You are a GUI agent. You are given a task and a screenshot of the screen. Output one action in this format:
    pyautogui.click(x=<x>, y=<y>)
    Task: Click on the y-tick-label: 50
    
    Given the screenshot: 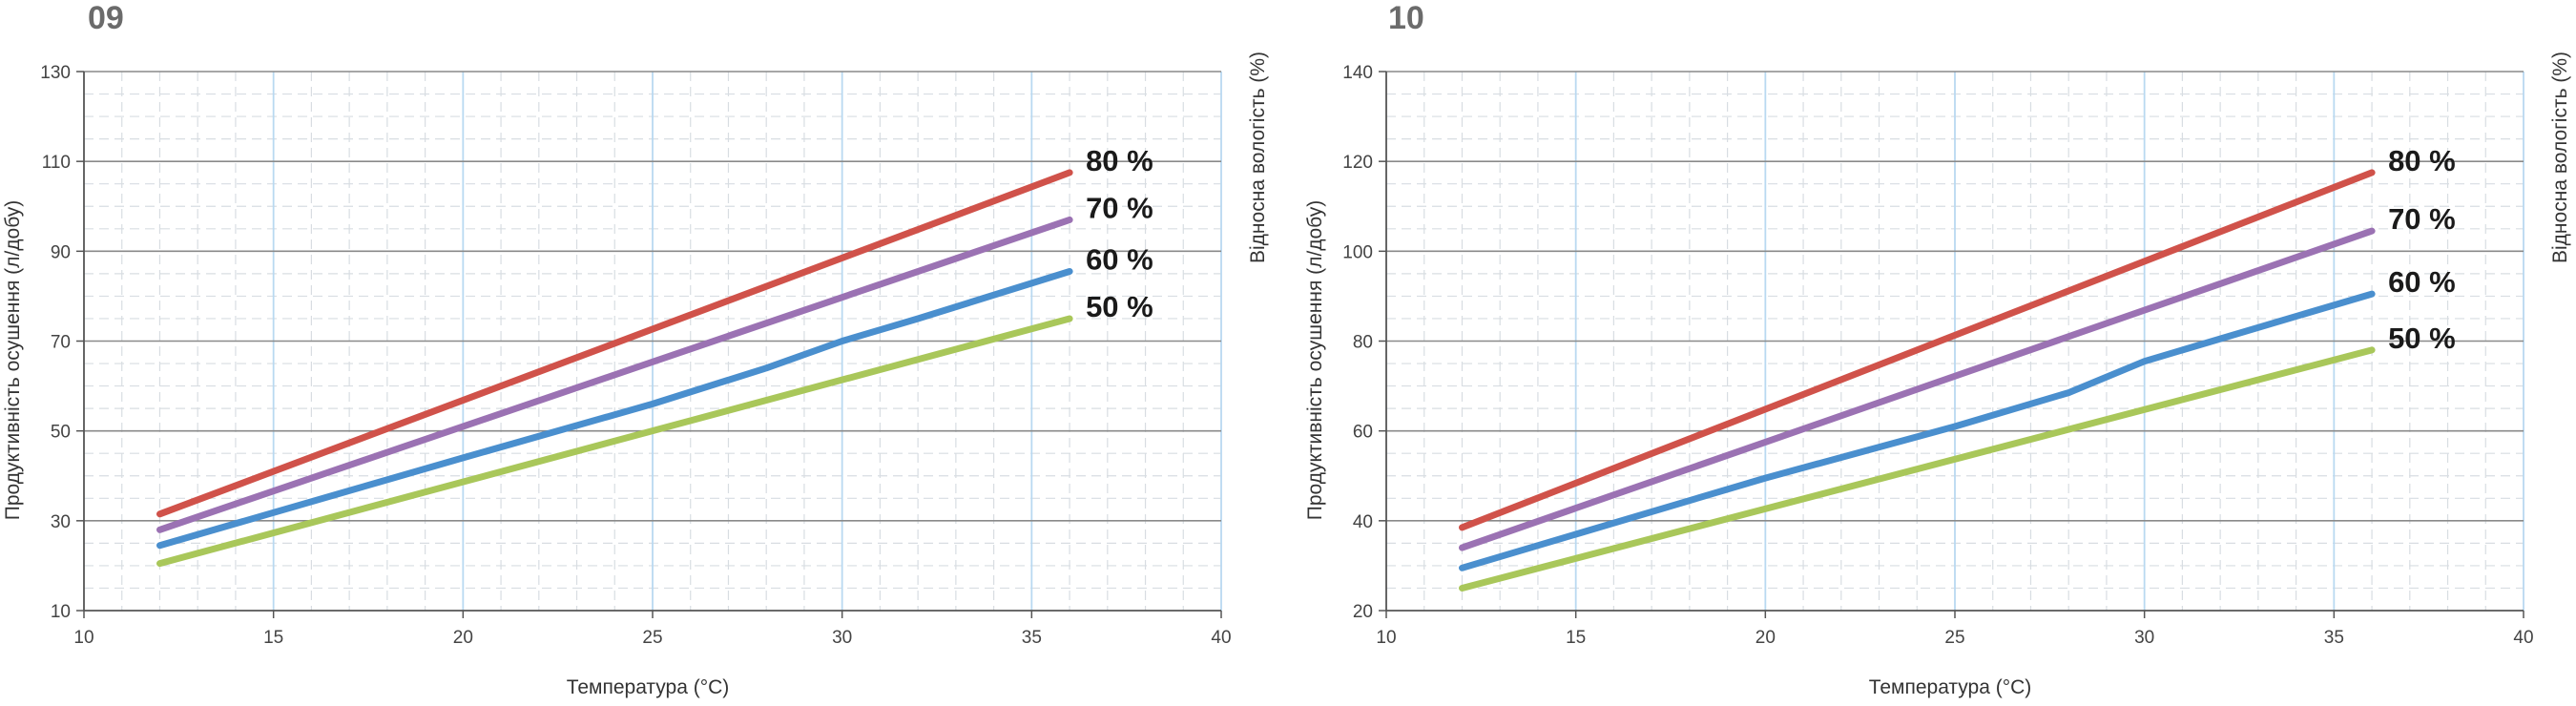 What is the action you would take?
    pyautogui.click(x=61, y=433)
    